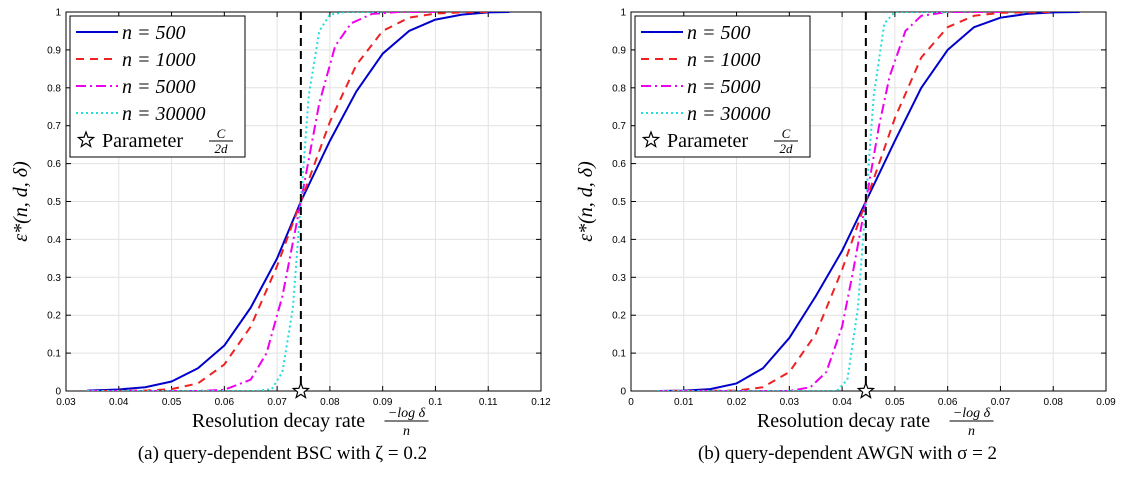  Describe the element at coordinates (221, 133) in the screenshot. I see `chart-a-legend-frac-num: C` at that location.